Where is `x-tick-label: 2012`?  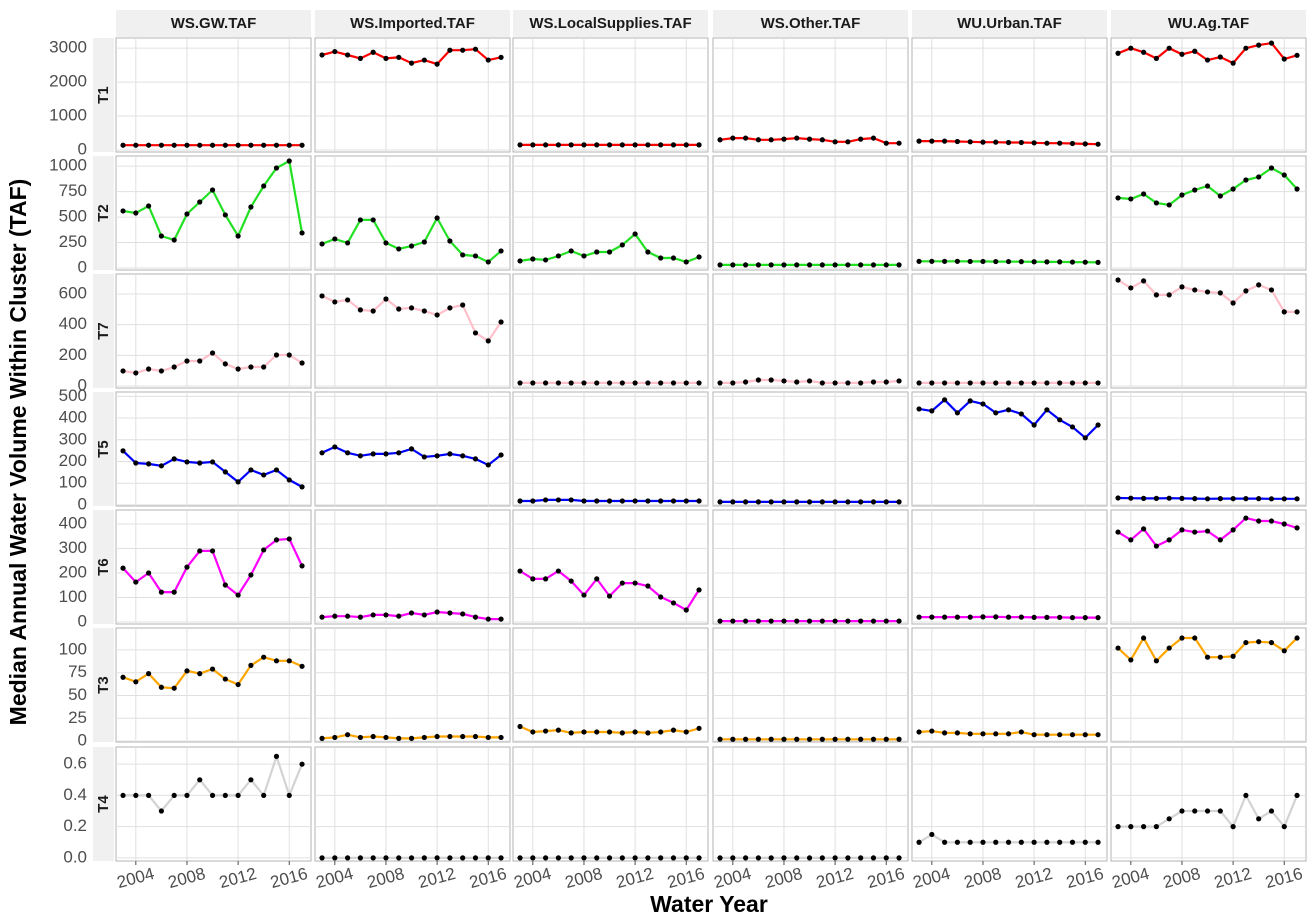
x-tick-label: 2012 is located at coordinates (436, 878).